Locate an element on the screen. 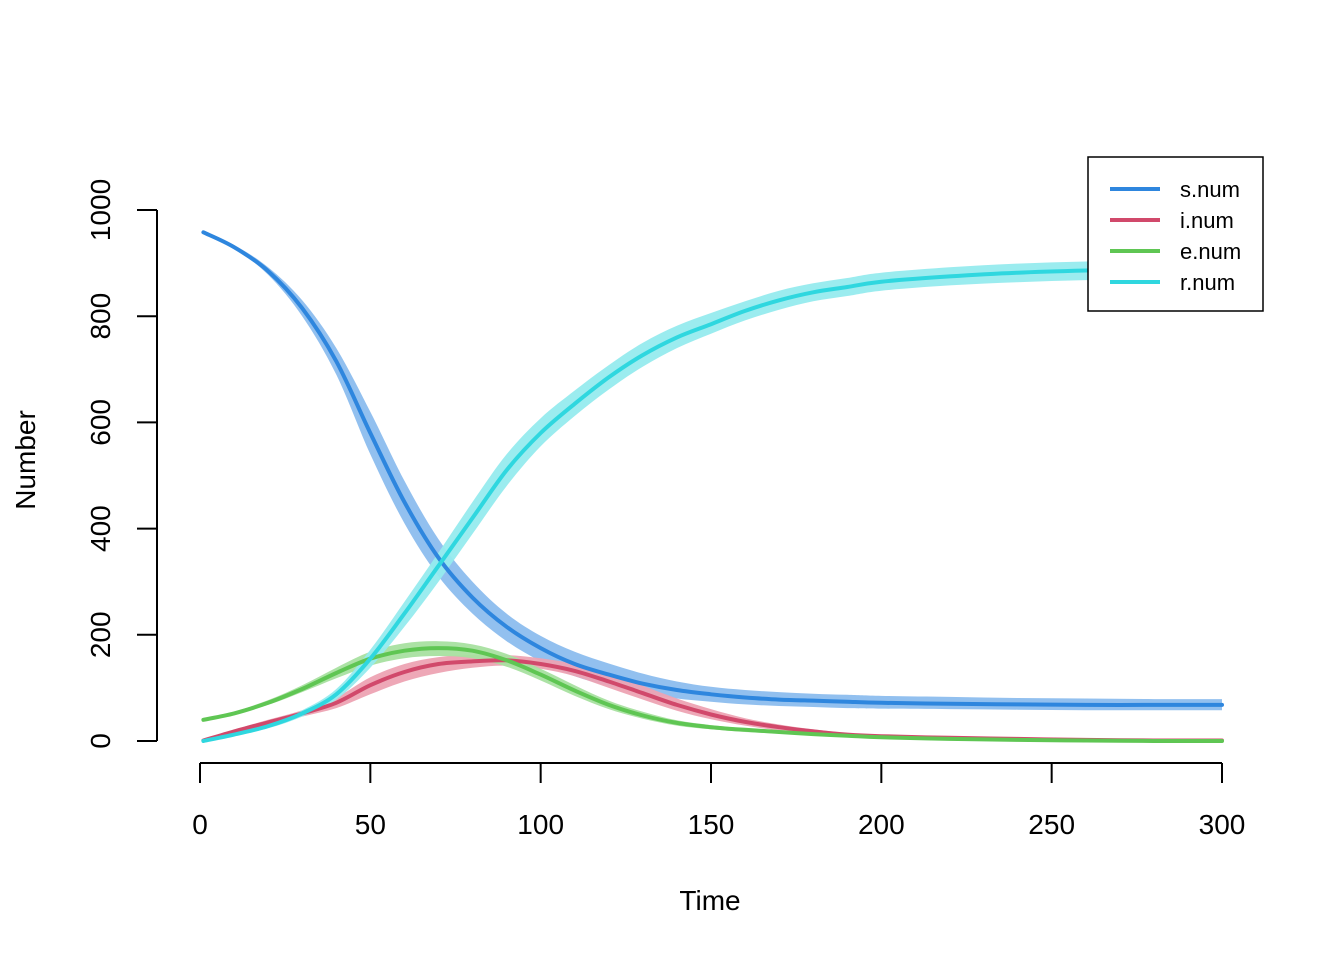 This screenshot has height=960, width=1344. legend-label-e-num: e.num is located at coordinates (1210, 251).